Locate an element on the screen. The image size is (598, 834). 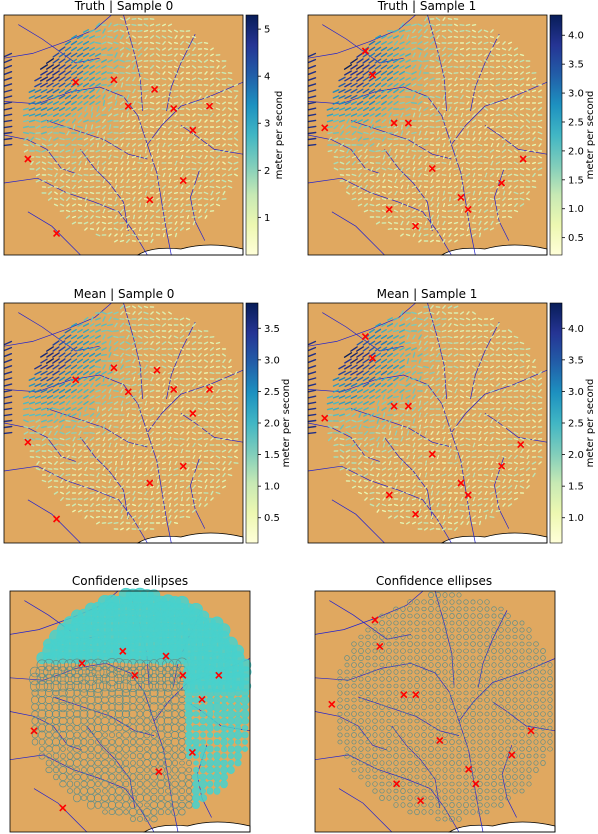
colorbar-tick-label: 2.0 is located at coordinates (576, 455).